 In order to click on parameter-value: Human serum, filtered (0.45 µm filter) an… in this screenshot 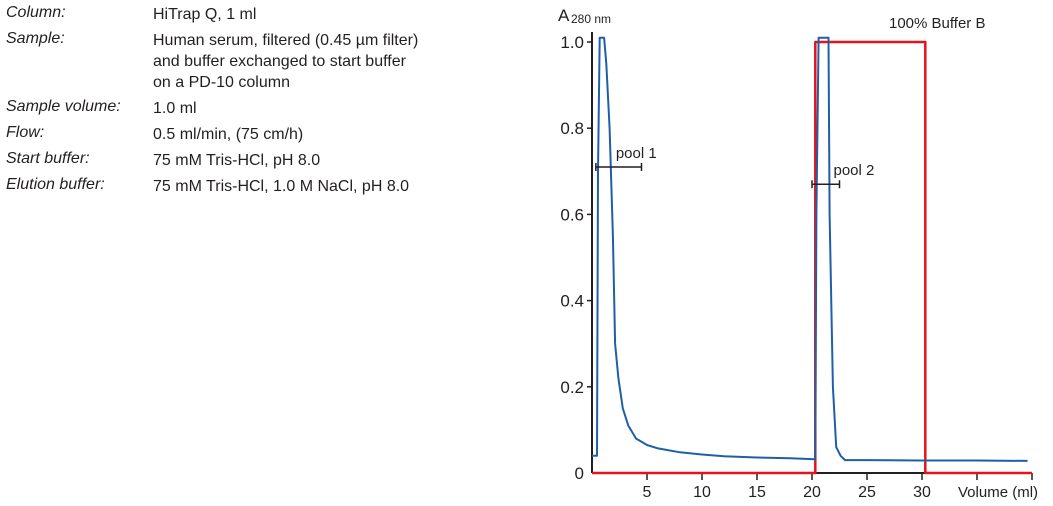, I will do `click(285, 61)`.